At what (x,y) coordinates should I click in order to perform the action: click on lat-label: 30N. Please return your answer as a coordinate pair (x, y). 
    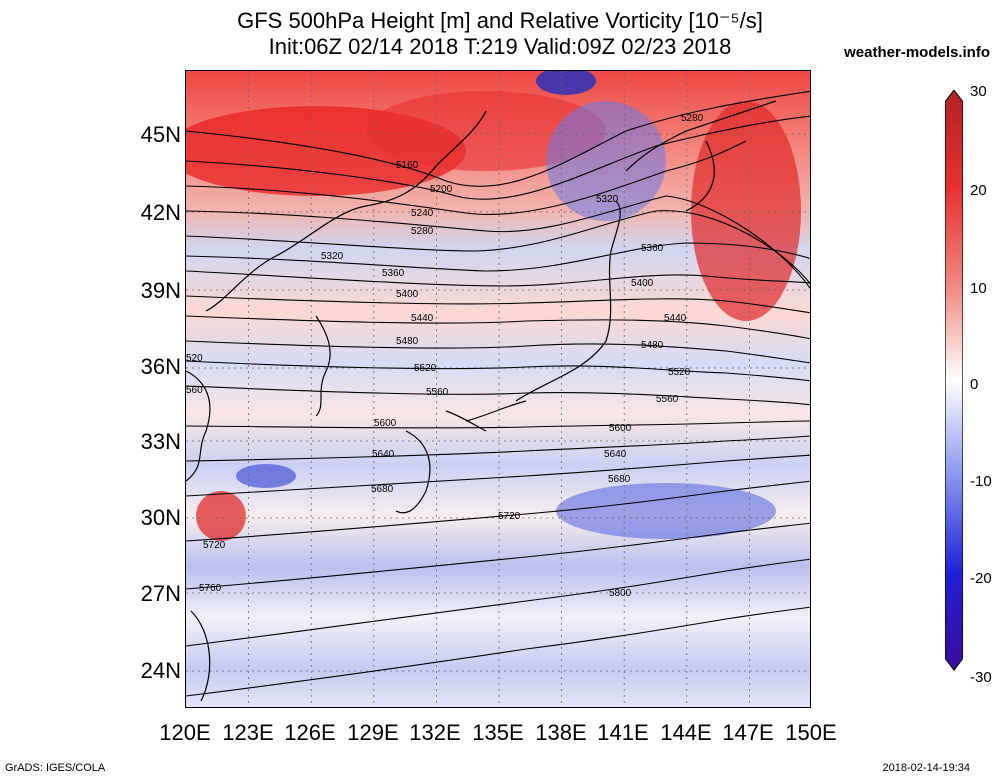
    Looking at the image, I should click on (160, 517).